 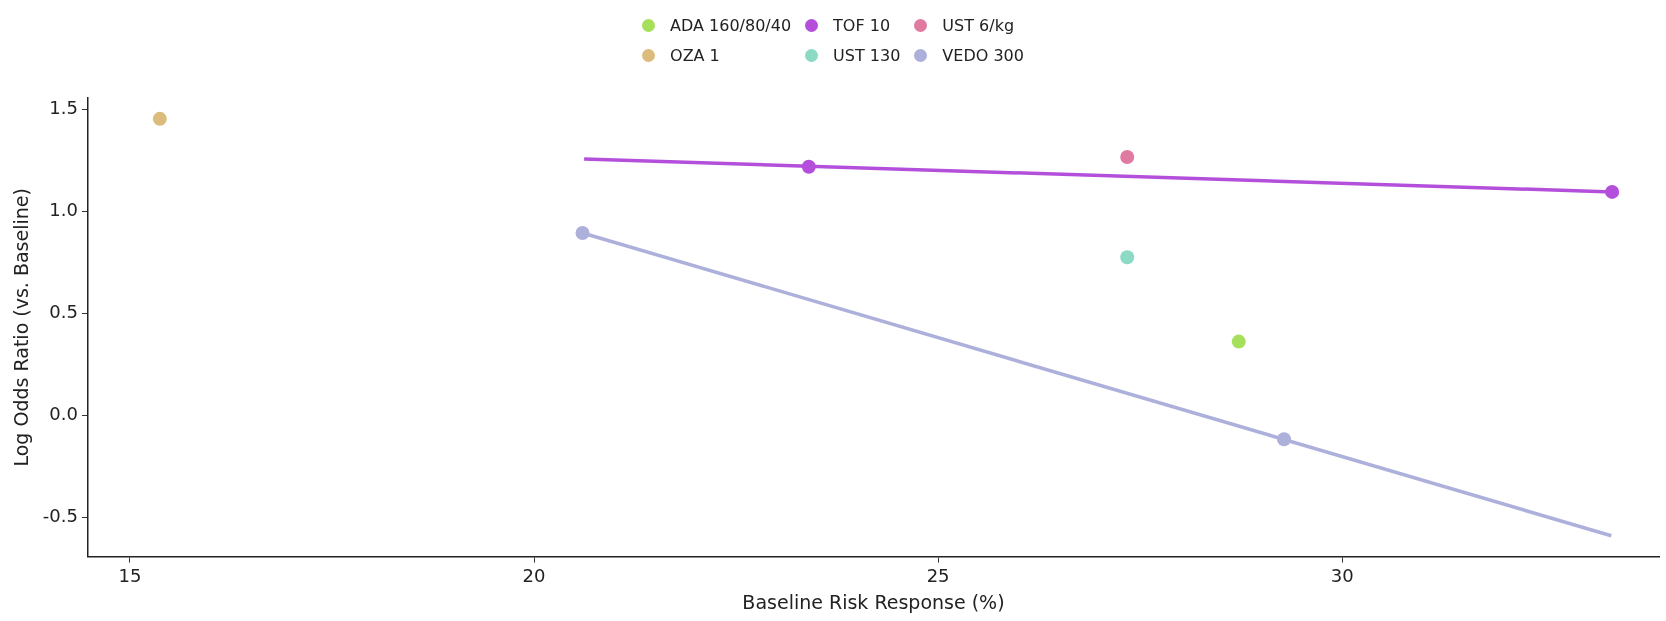 What do you see at coordinates (60, 516) in the screenshot?
I see `y-tick-label: -0.5` at bounding box center [60, 516].